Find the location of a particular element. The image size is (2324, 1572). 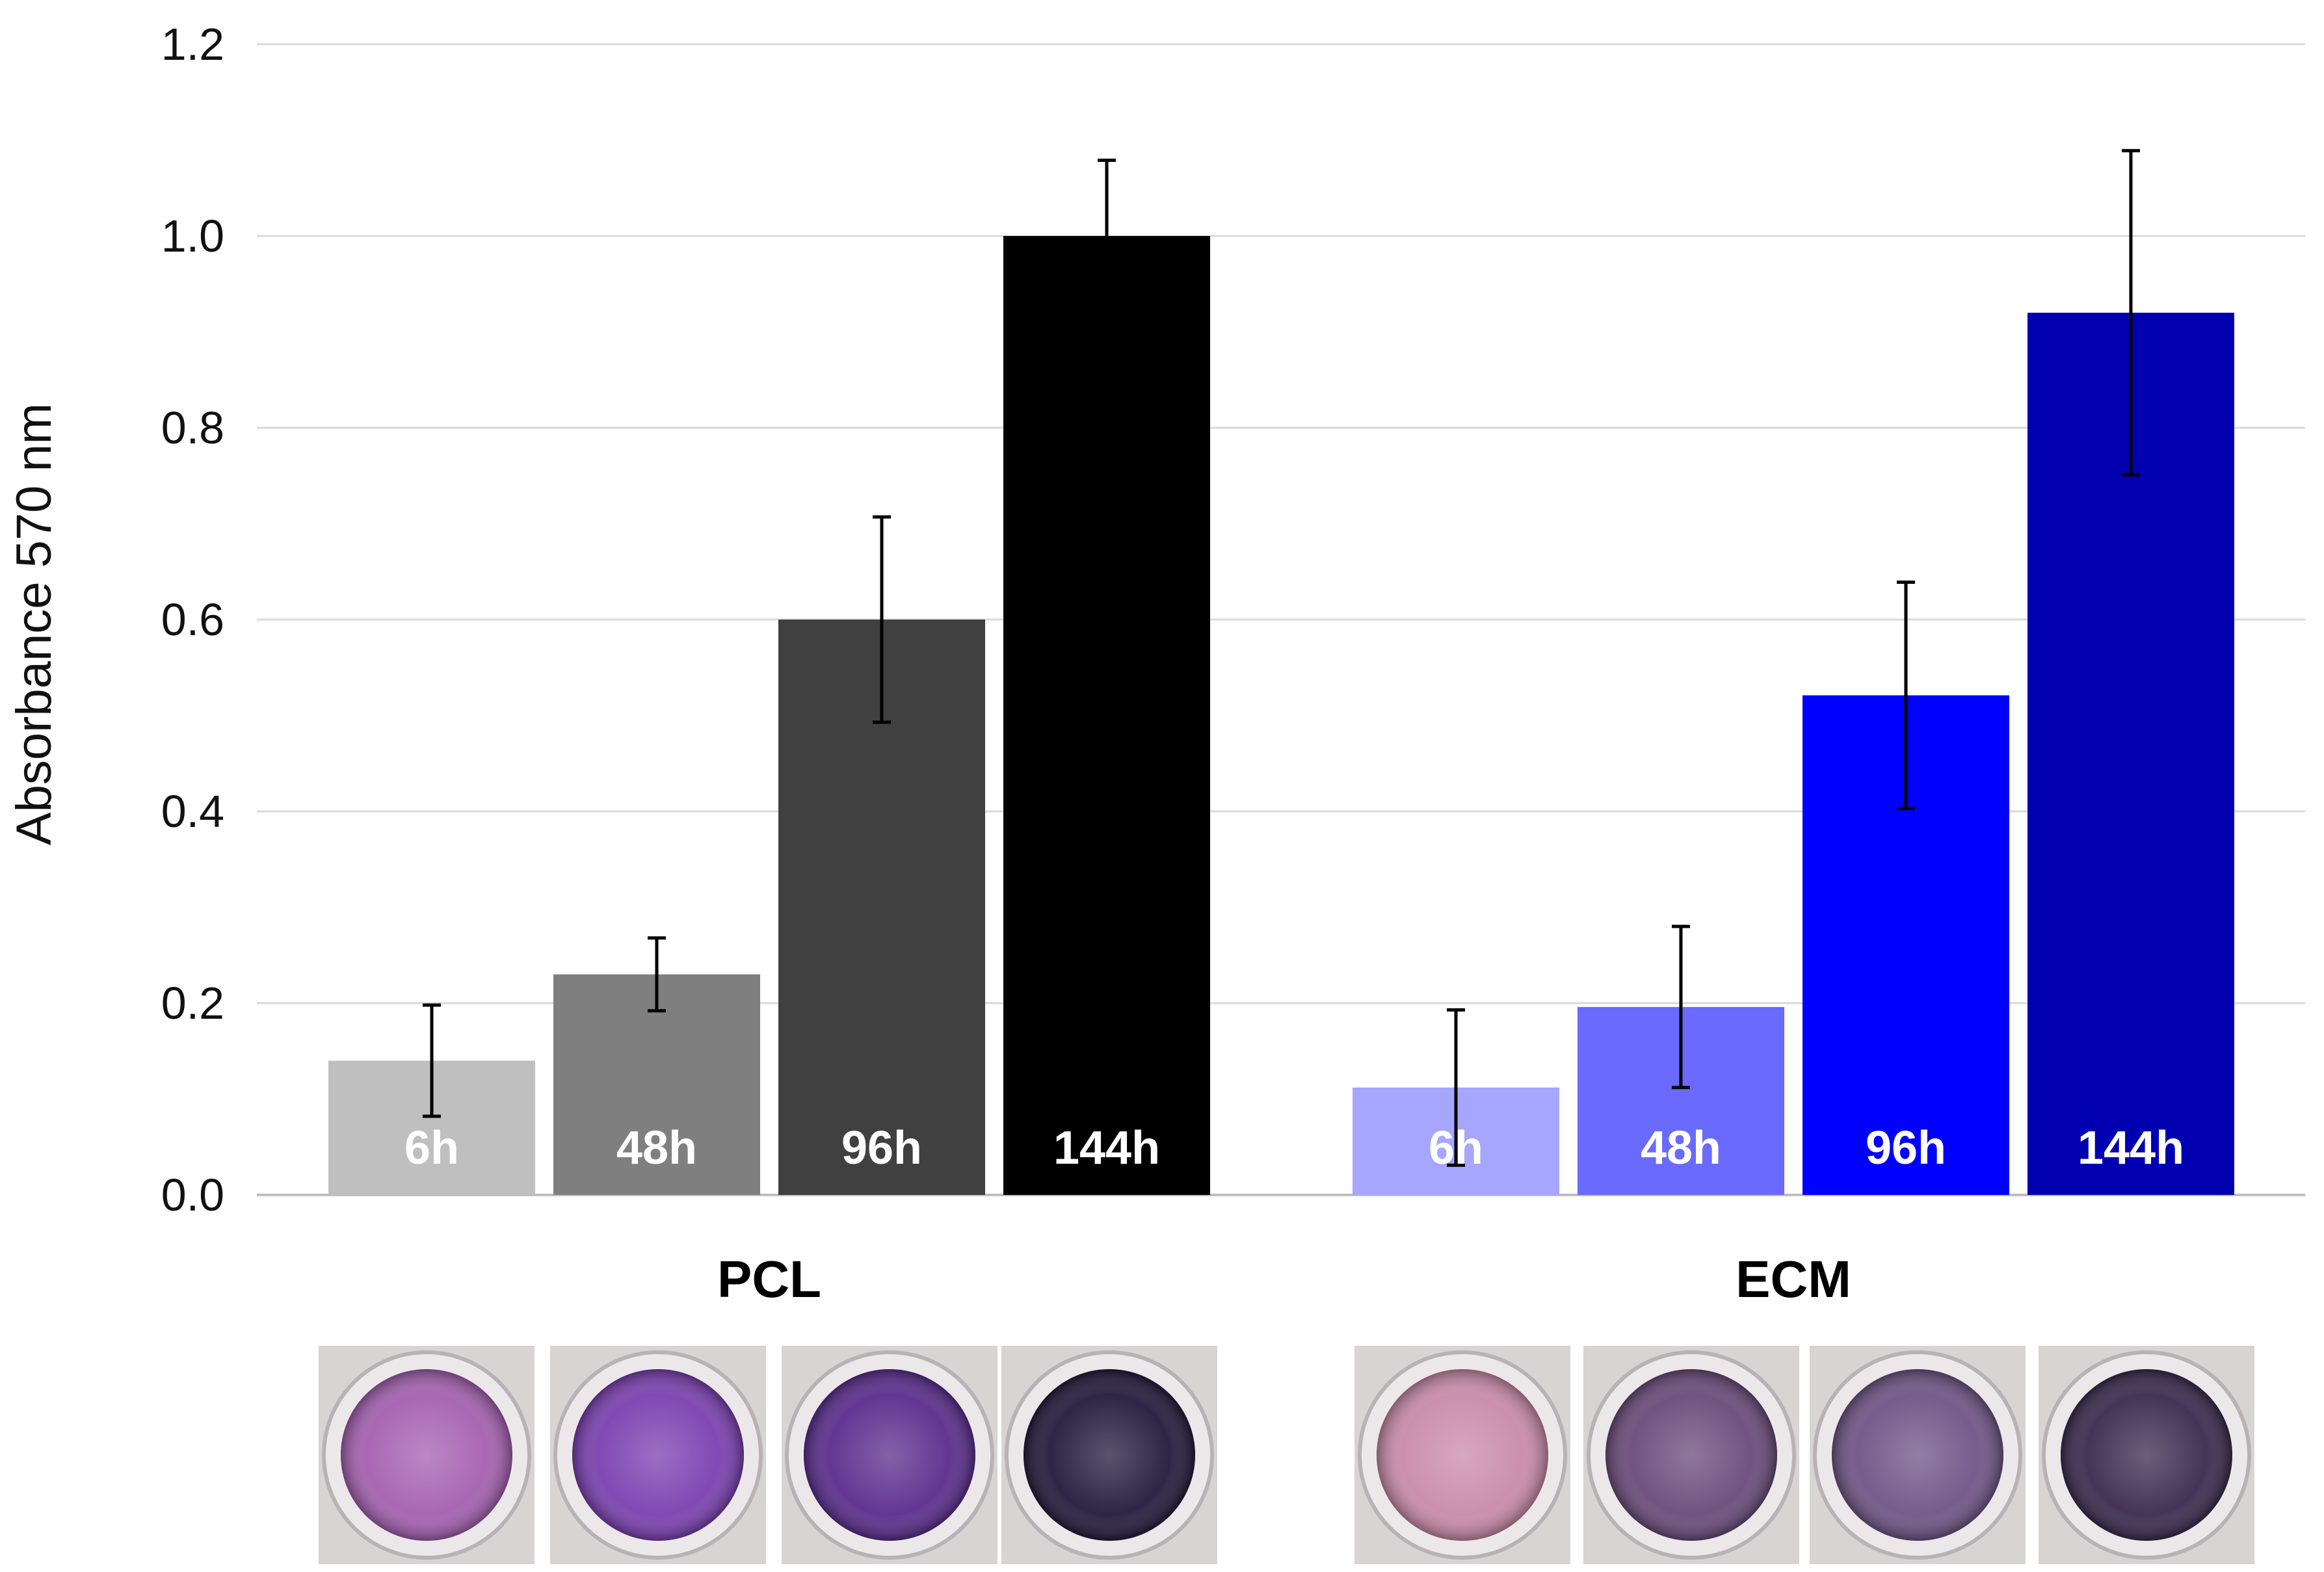

well-image-pcl-144h is located at coordinates (1109, 1455).